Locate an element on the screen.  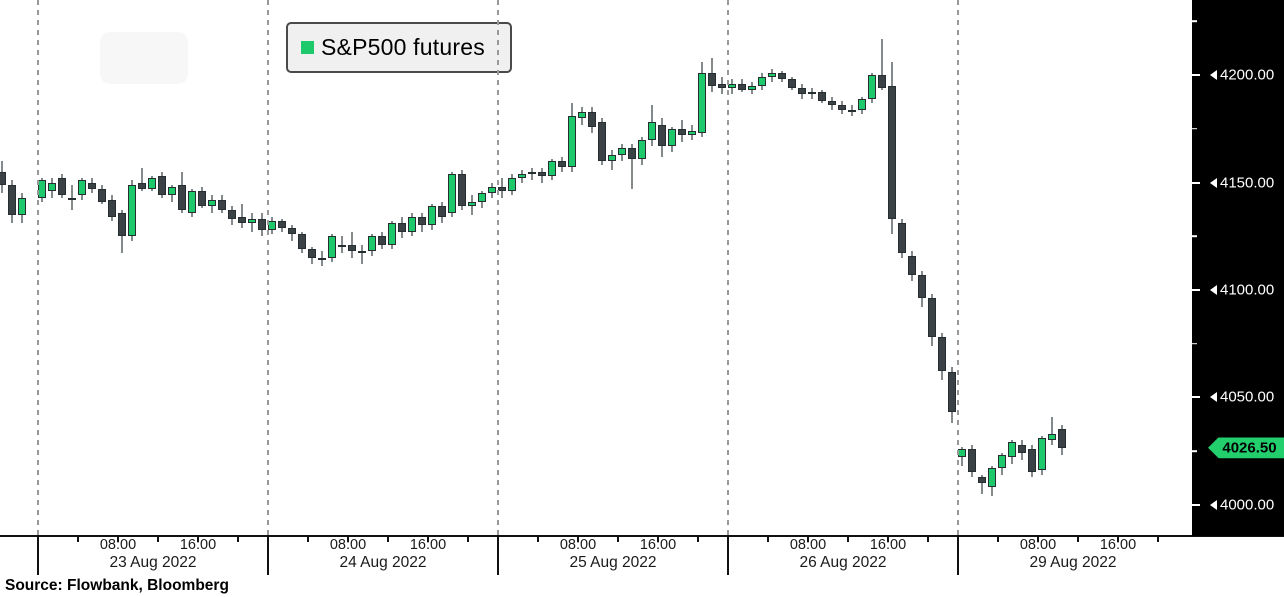
y-axis-minor-tick is located at coordinates (1194, 129).